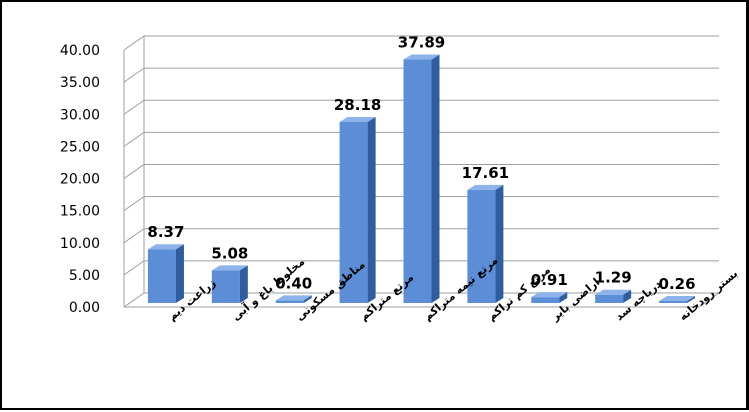  Describe the element at coordinates (84, 308) in the screenshot. I see `y-tick-label: 0.00` at that location.